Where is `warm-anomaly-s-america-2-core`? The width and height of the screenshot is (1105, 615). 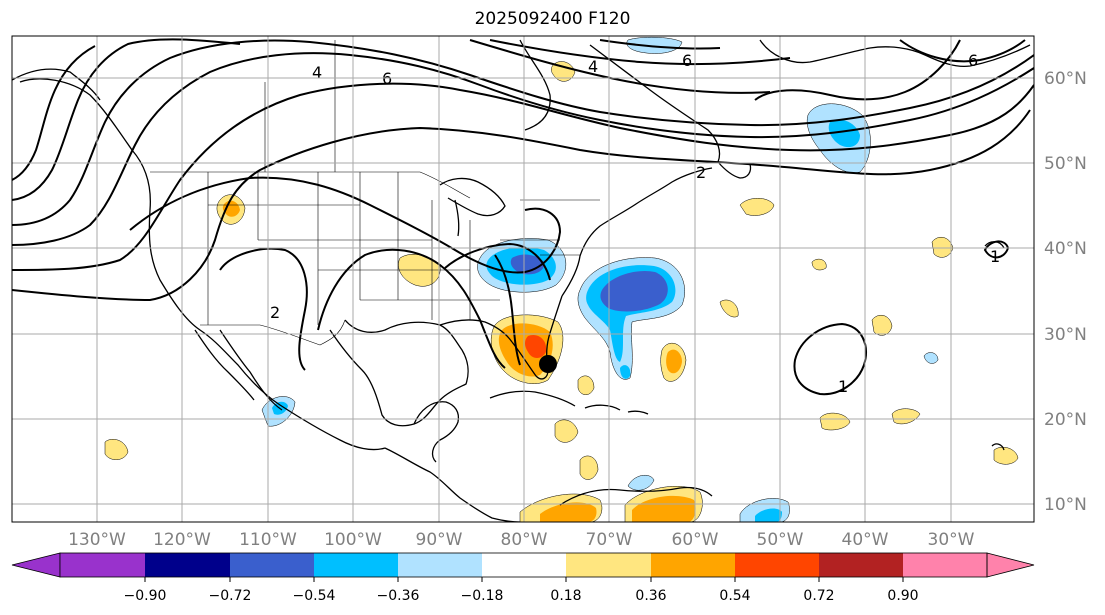
warm-anomaly-s-america-2-core is located at coordinates (664, 508).